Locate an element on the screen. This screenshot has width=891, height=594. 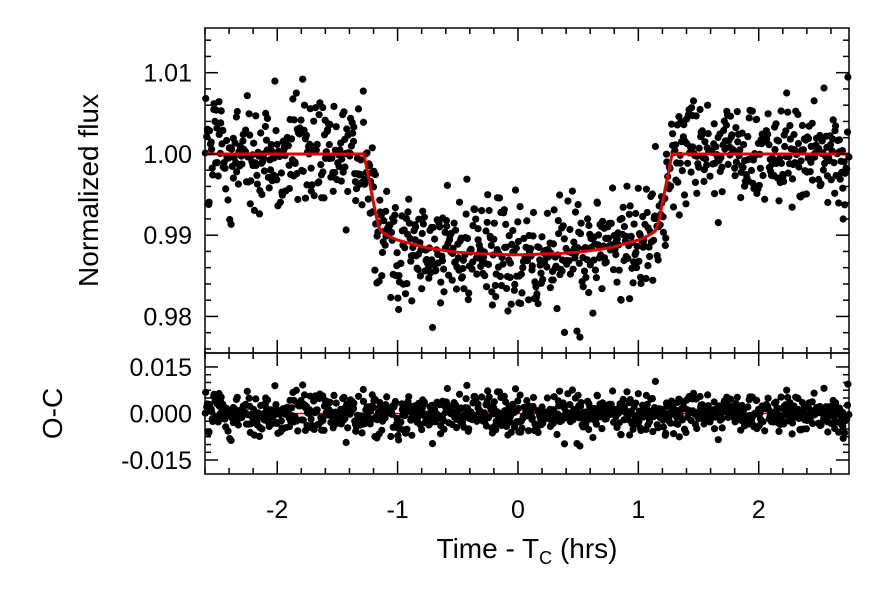
residual-tick-label: 0.000 is located at coordinates (160, 415).